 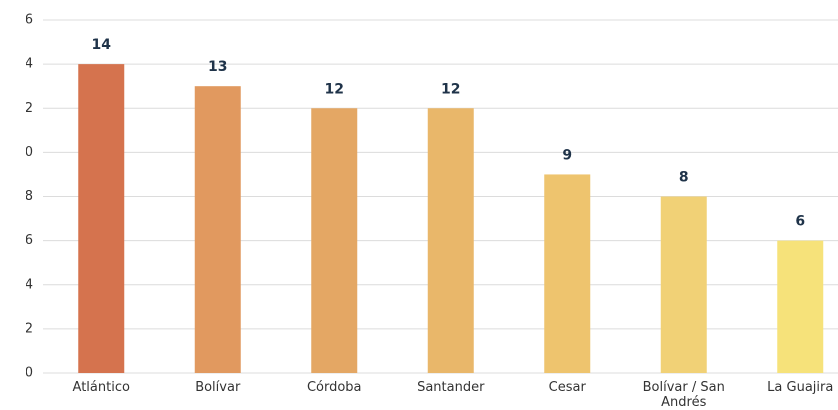 I want to click on x-tick-label: Atlántico, so click(x=101, y=387).